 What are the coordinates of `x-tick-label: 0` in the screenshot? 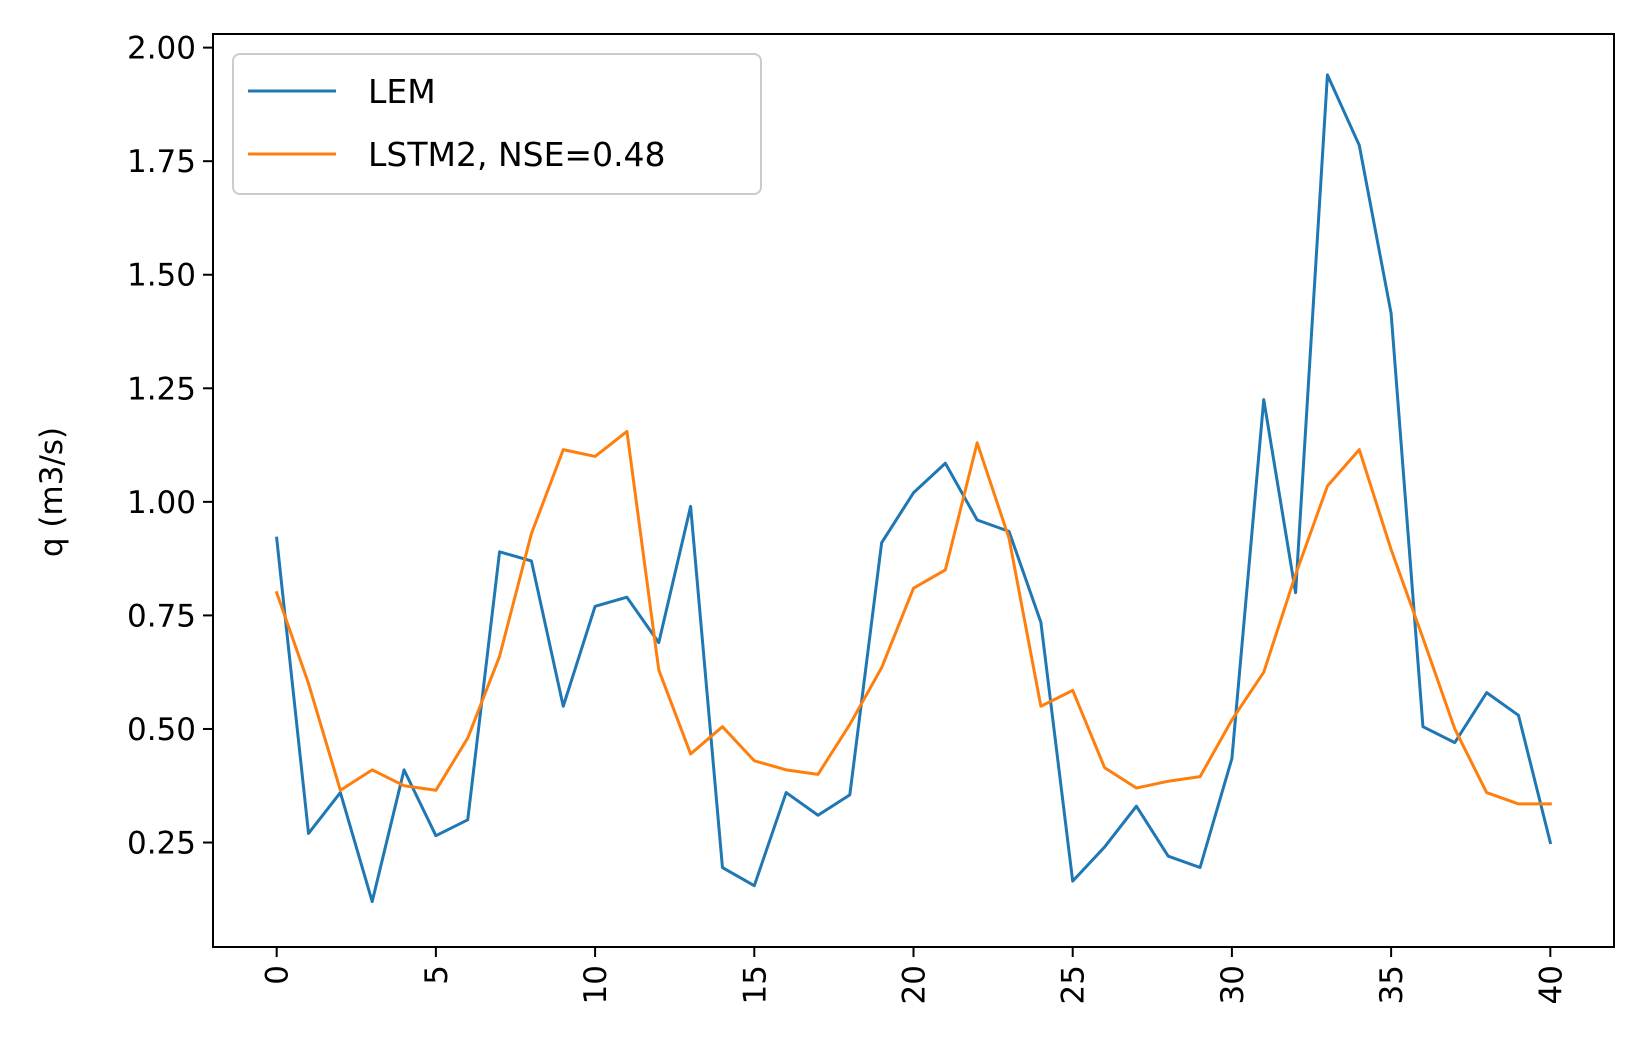 It's located at (278, 975).